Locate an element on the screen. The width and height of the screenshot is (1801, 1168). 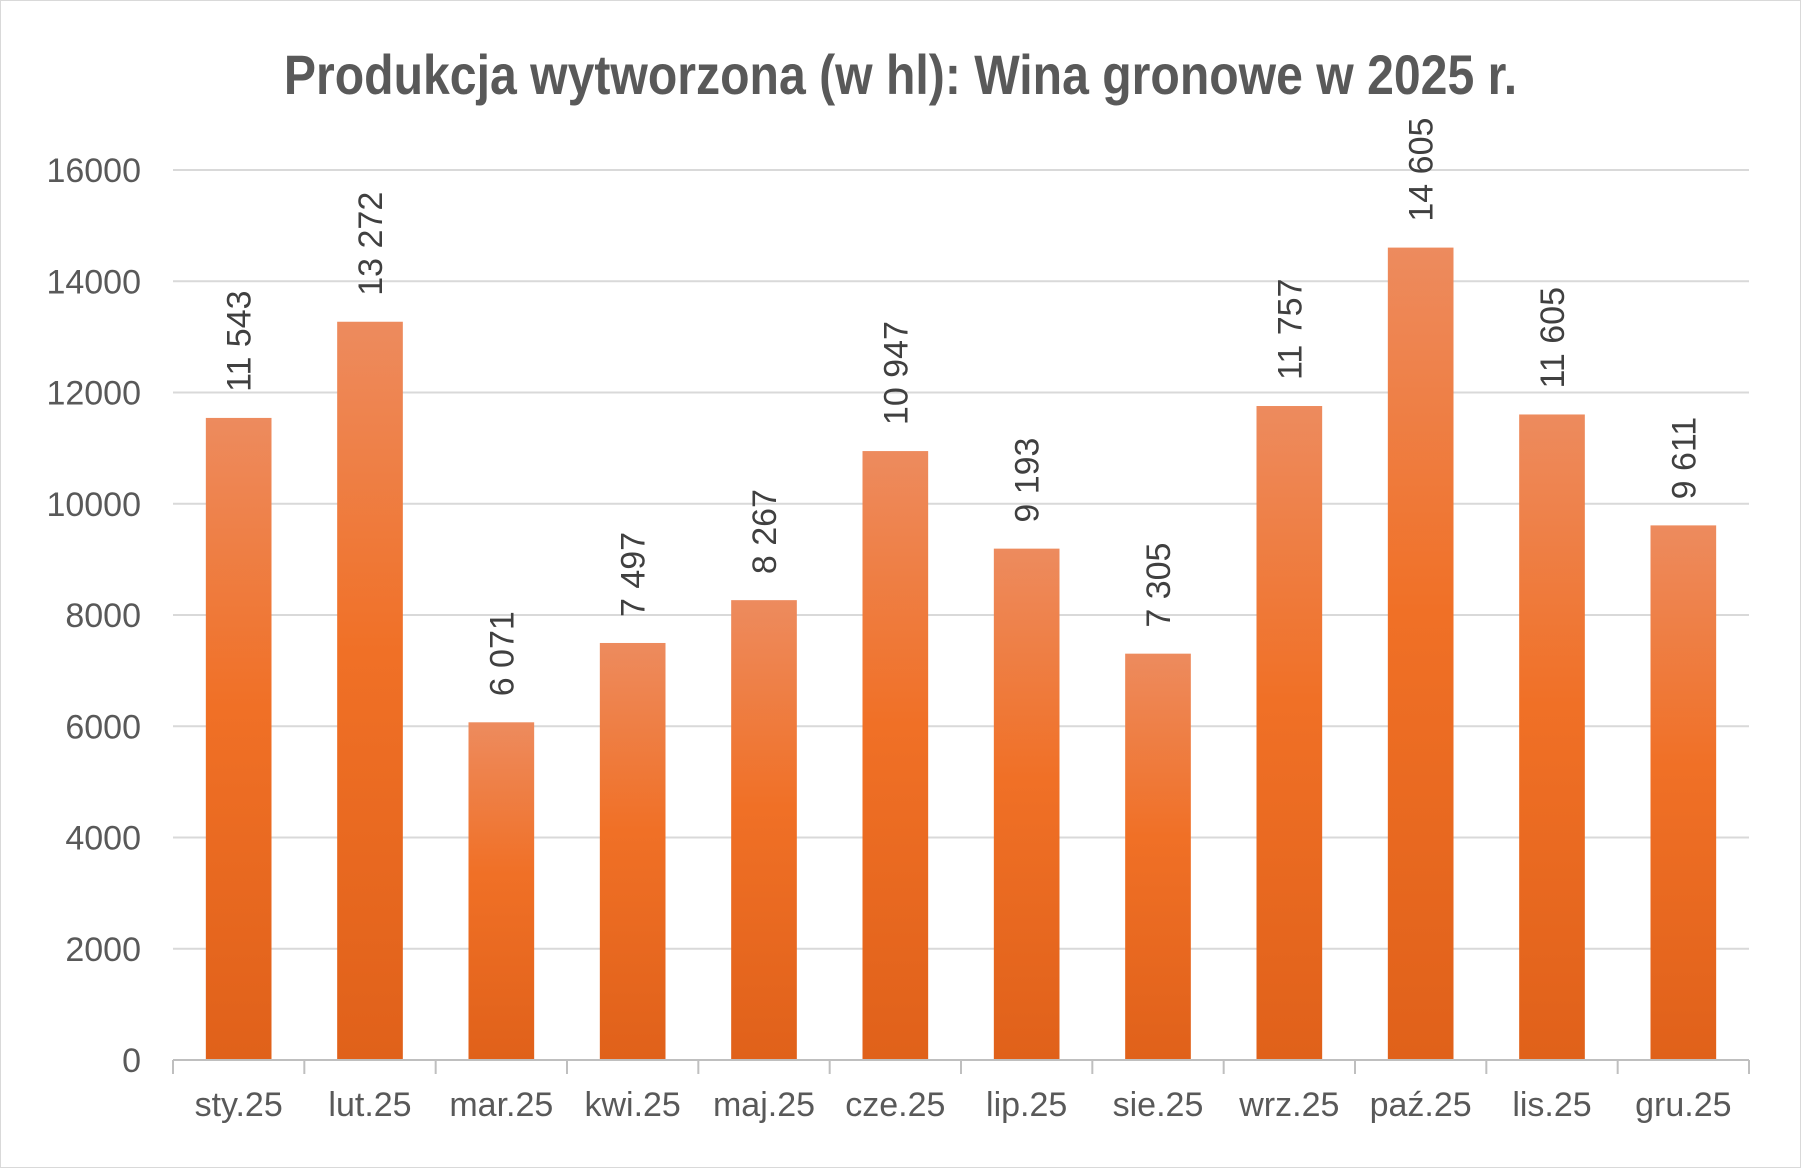
x-tick-label: cze.25 is located at coordinates (895, 1105).